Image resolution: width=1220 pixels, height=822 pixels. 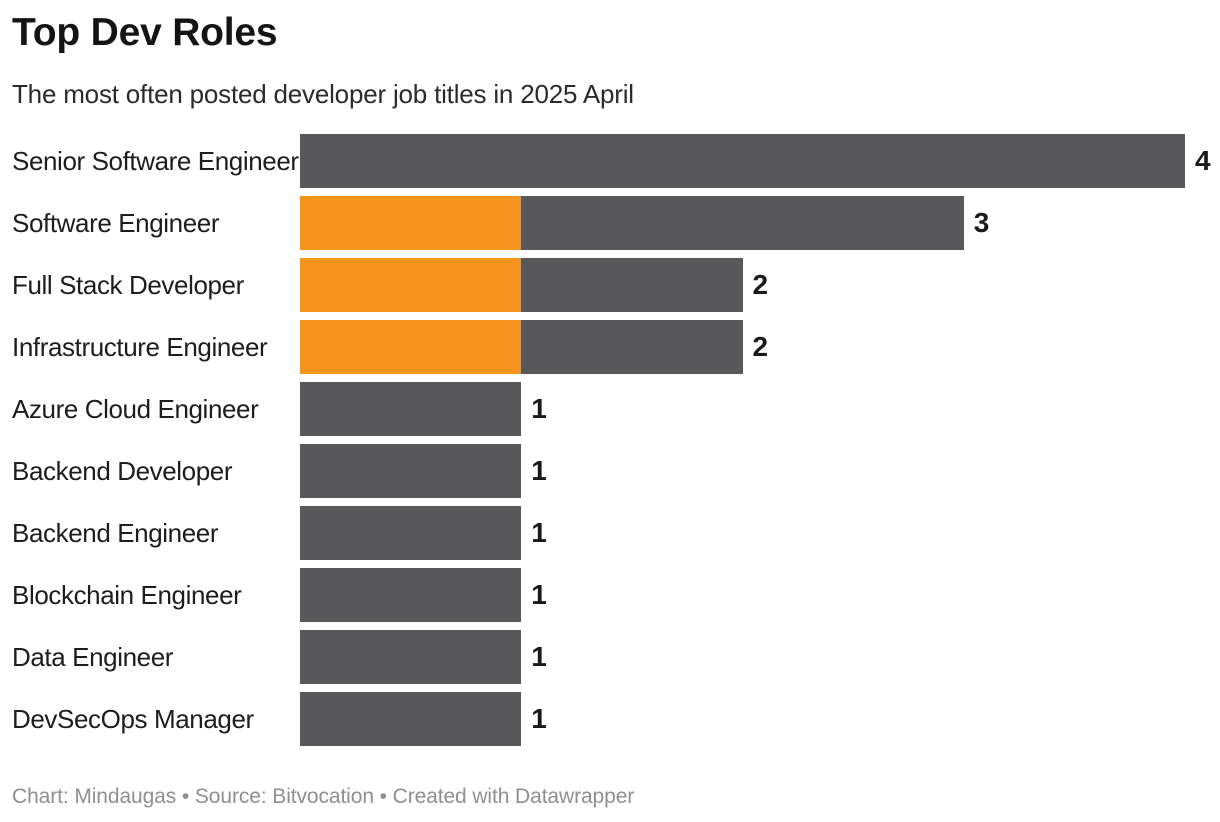 I want to click on category-label: Senior Software Engineer, so click(x=155, y=161).